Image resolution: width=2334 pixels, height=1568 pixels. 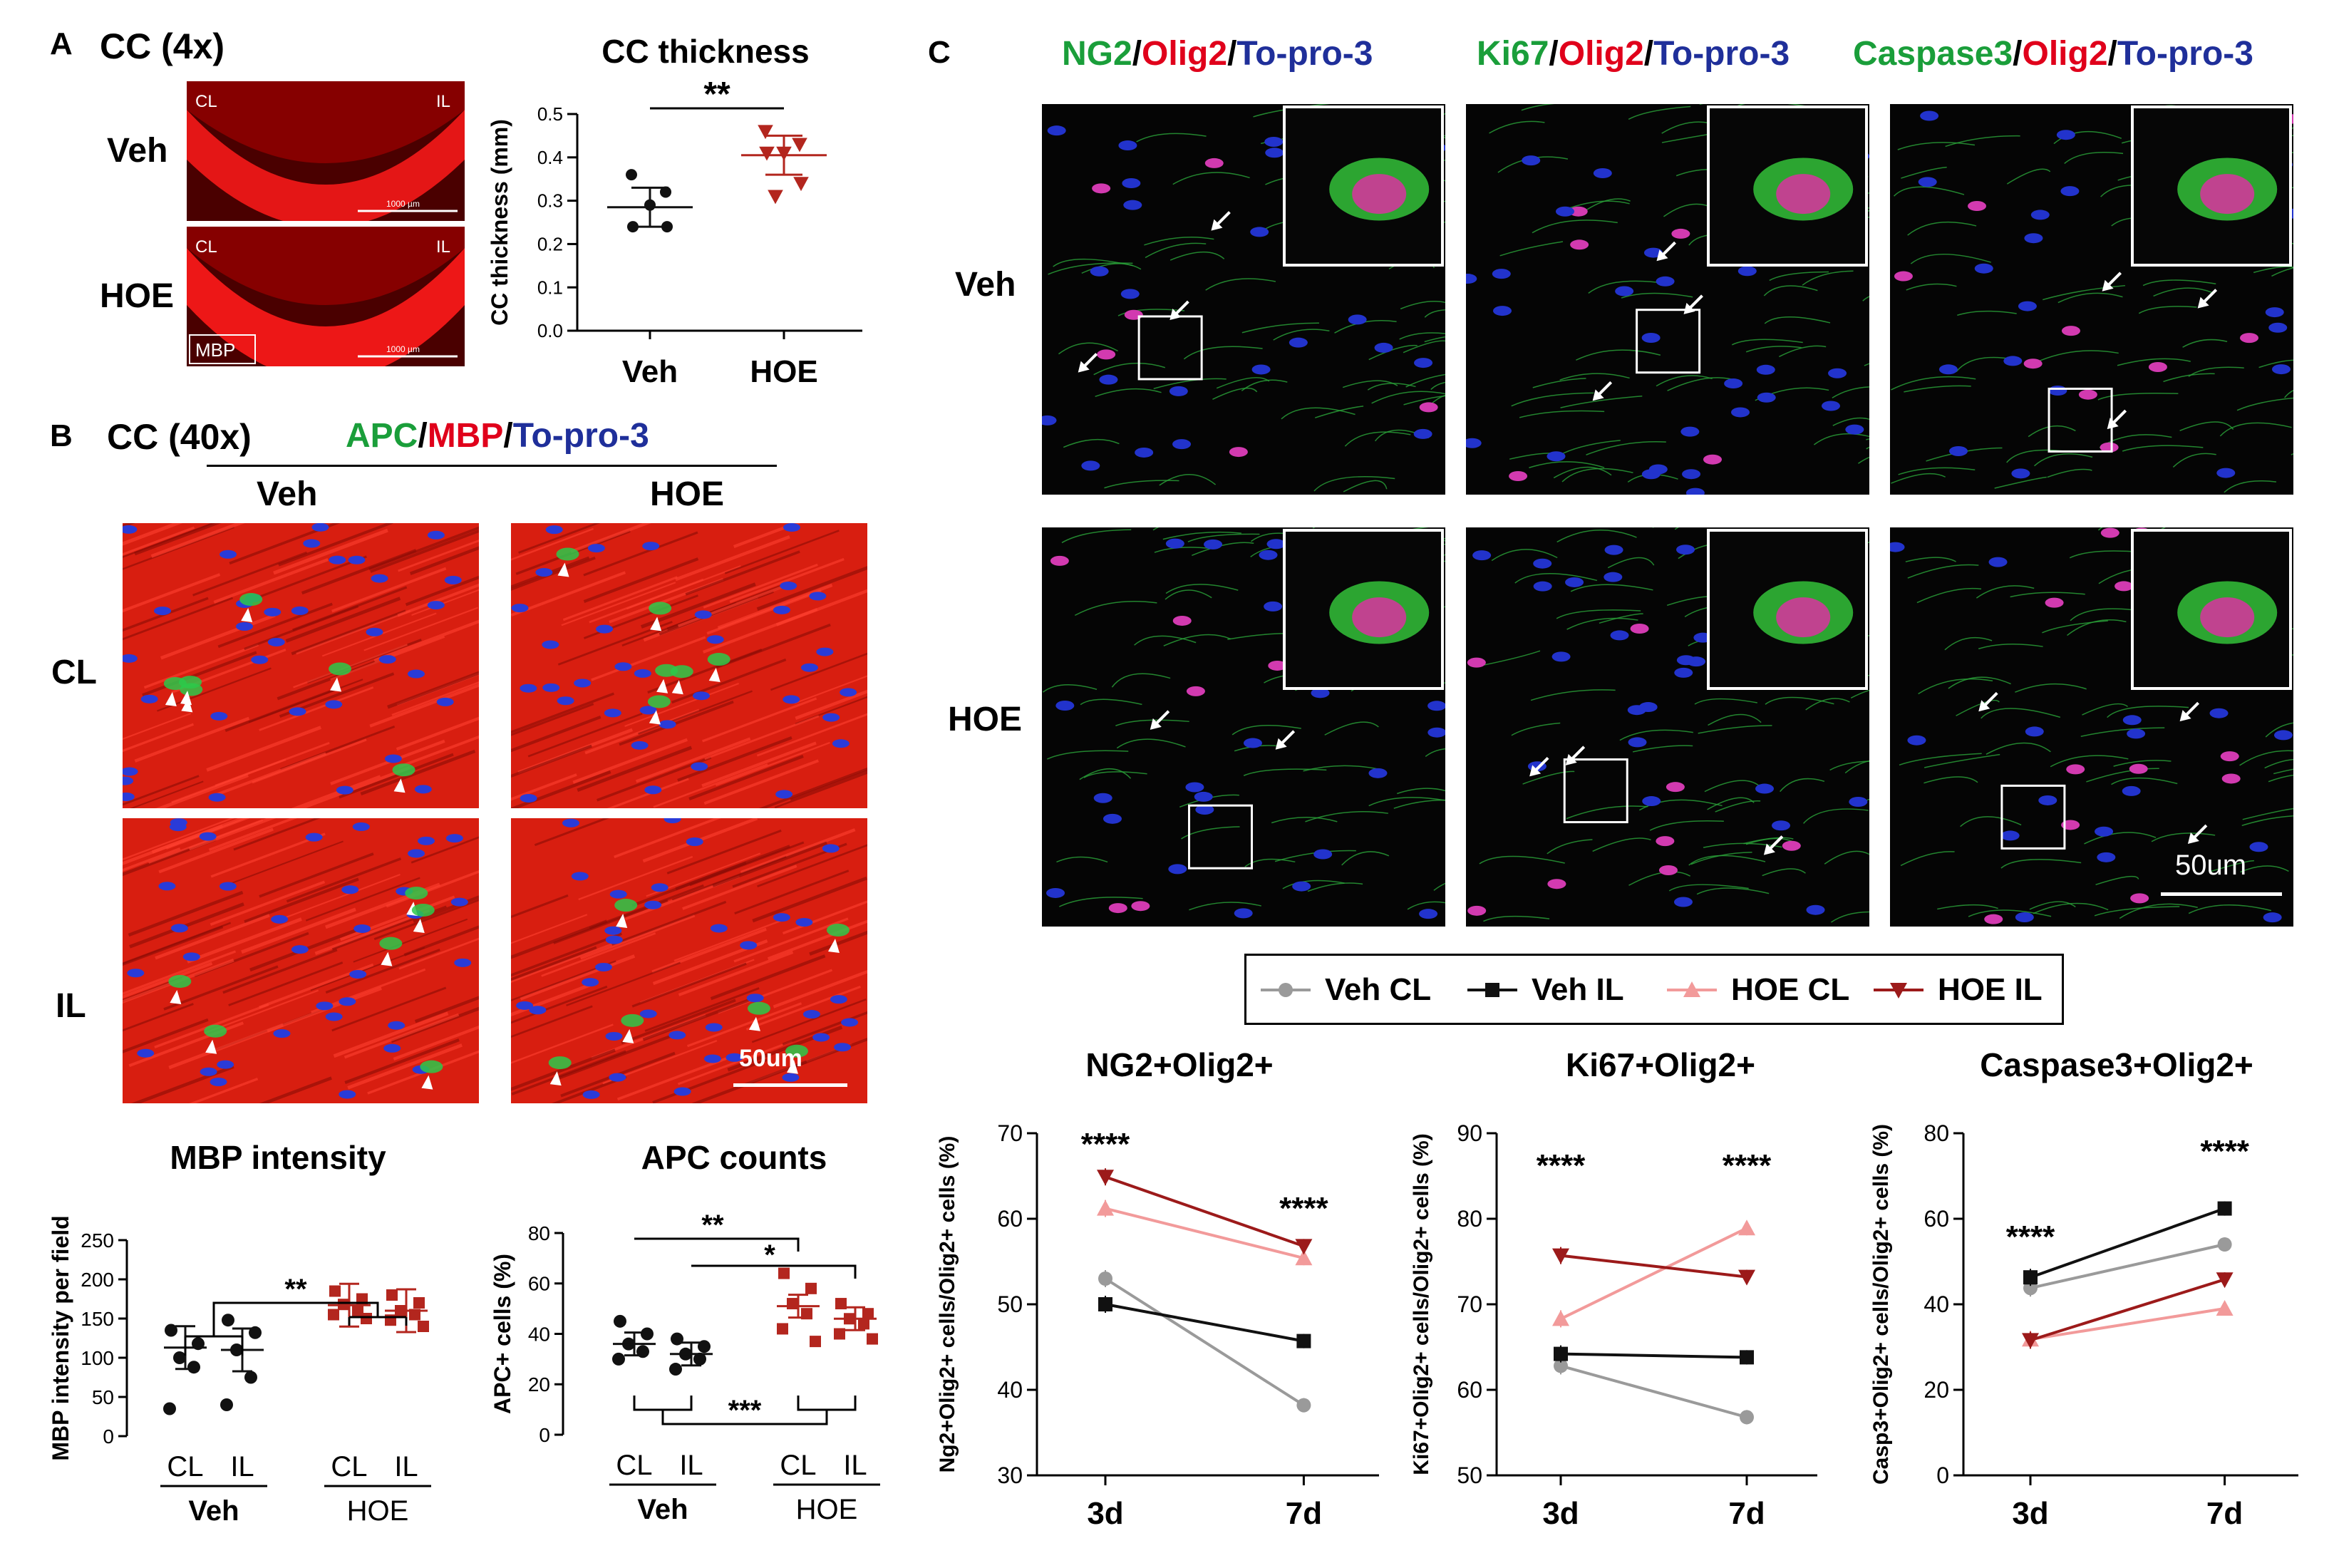 I want to click on panel-b-letter: B, so click(x=61, y=436).